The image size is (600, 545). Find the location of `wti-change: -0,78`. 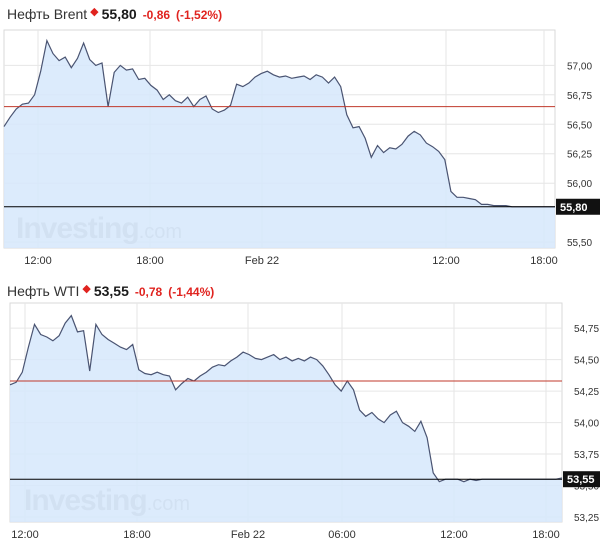

wti-change: -0,78 is located at coordinates (148, 292).